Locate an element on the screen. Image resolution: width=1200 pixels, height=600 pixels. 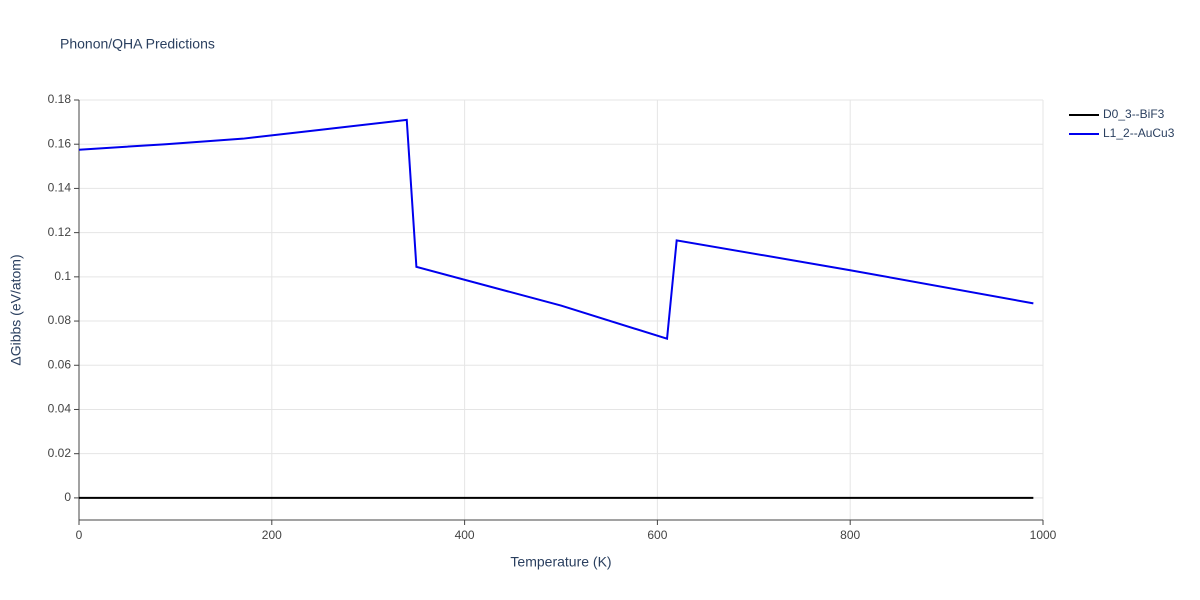
y-tick-label: 0.04 is located at coordinates (60, 409).